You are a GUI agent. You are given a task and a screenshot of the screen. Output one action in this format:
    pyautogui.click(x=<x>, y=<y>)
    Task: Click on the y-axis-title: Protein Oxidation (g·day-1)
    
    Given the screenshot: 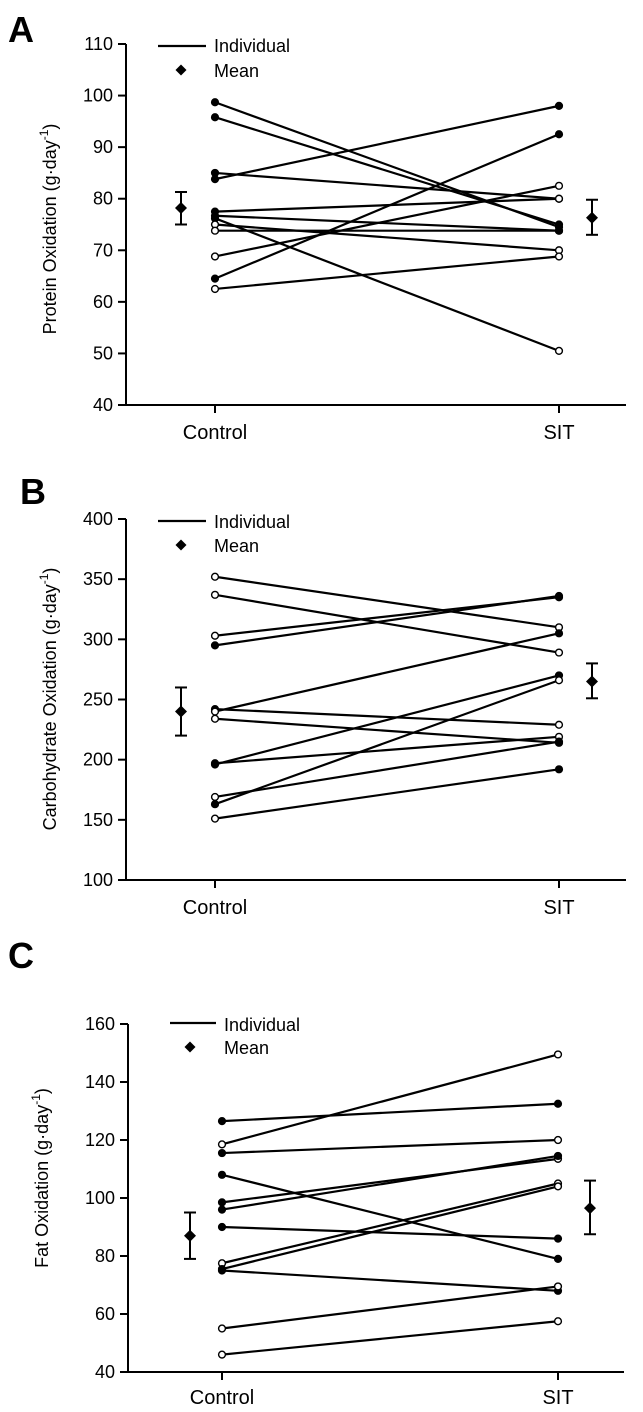 What is the action you would take?
    pyautogui.click(x=48, y=229)
    